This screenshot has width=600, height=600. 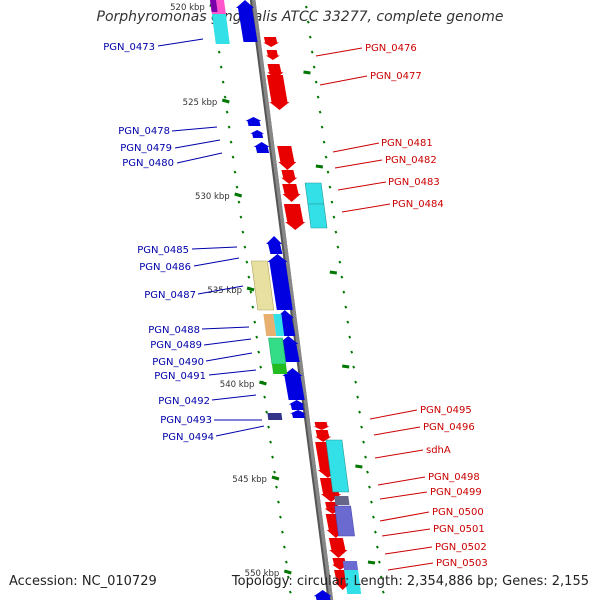 What do you see at coordinates (178, 362) in the screenshot?
I see `reverse-gene-label: PGN_0490` at bounding box center [178, 362].